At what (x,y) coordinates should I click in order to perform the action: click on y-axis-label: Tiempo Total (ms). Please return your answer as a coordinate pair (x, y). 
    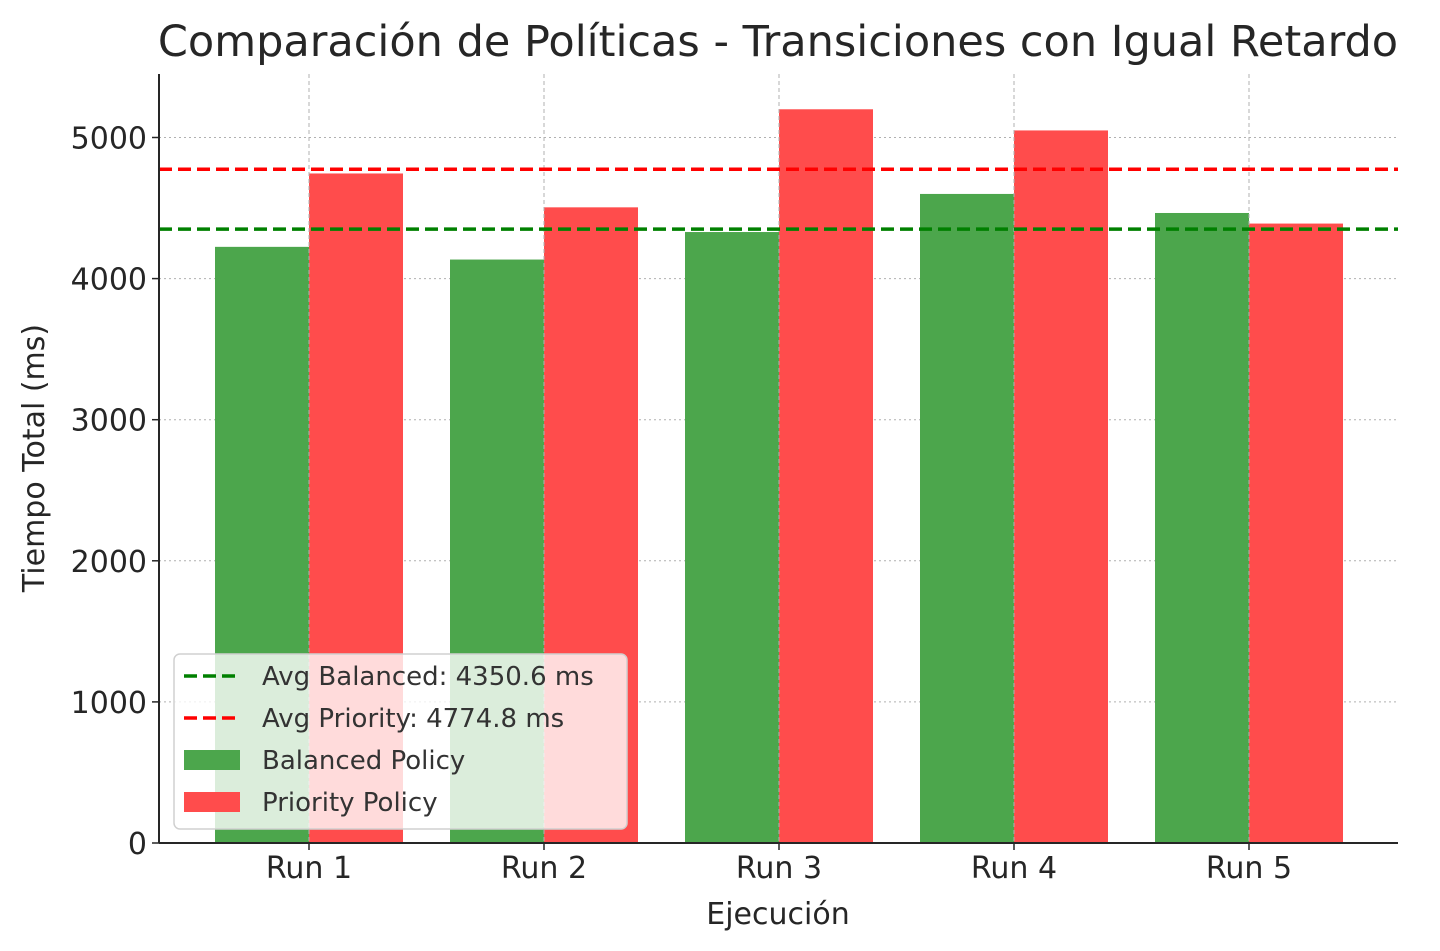
    Looking at the image, I should click on (34, 458).